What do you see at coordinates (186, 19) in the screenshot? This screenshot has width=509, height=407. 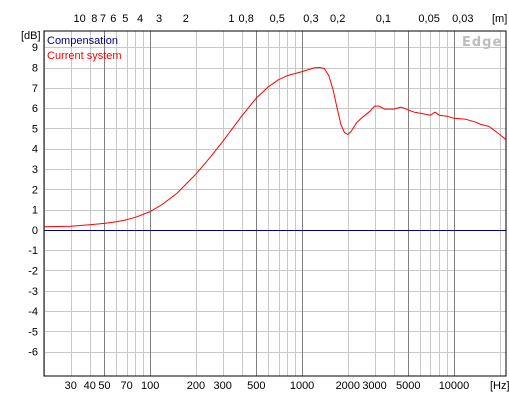 I see `top-tick-label: 2` at bounding box center [186, 19].